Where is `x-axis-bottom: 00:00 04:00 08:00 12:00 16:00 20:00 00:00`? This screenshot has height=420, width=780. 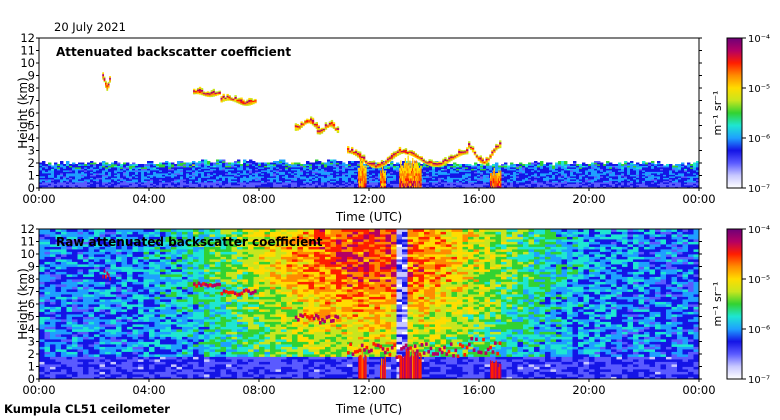 x-axis-bottom: 00:00 04:00 08:00 12:00 16:00 20:00 00:00 is located at coordinates (369, 388).